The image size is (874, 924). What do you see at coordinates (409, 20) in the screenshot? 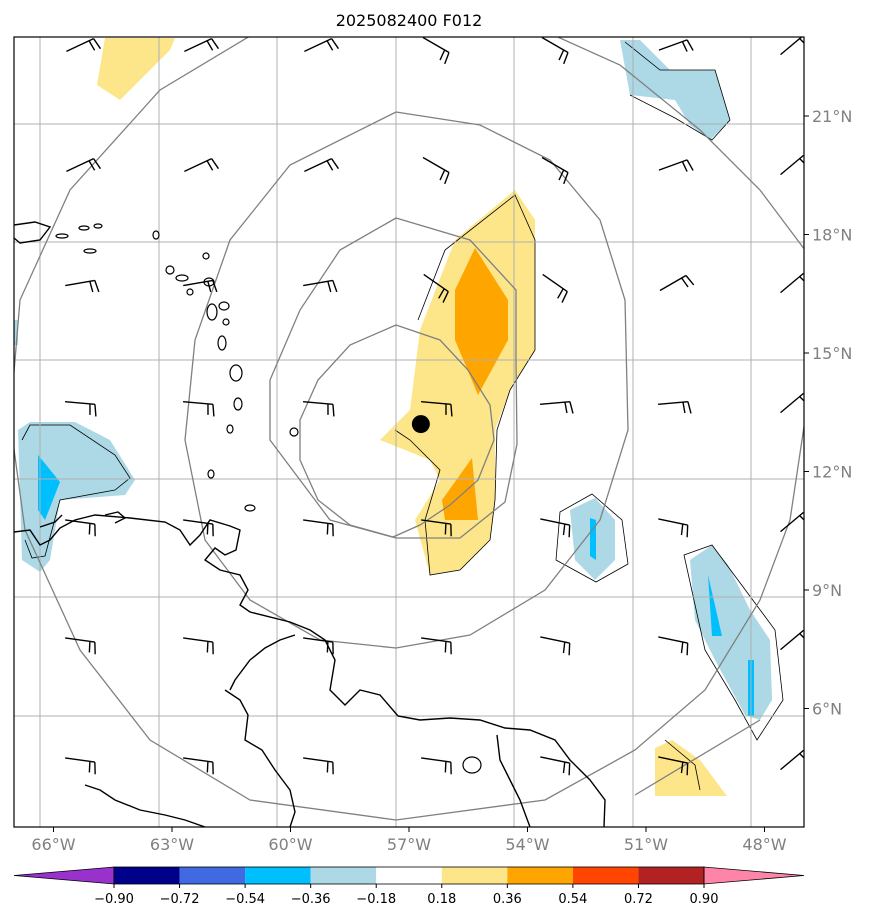
I see `chart-title: 2025082400 F012` at bounding box center [409, 20].